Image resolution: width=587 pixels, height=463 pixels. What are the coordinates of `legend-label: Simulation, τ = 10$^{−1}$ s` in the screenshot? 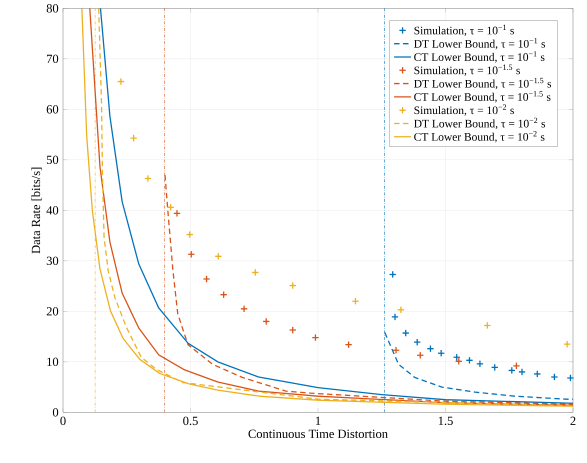 It's located at (464, 30).